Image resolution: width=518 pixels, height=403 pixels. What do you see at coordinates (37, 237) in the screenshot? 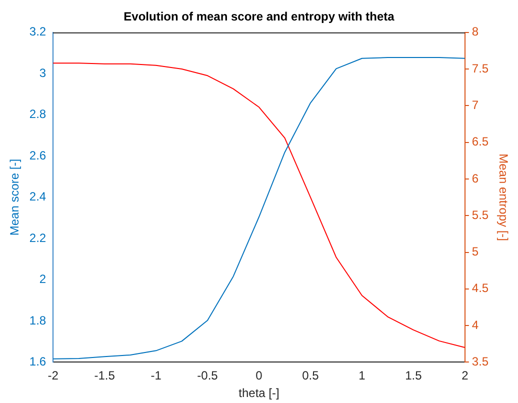
I see `y-tick-label: 2.2` at bounding box center [37, 237].